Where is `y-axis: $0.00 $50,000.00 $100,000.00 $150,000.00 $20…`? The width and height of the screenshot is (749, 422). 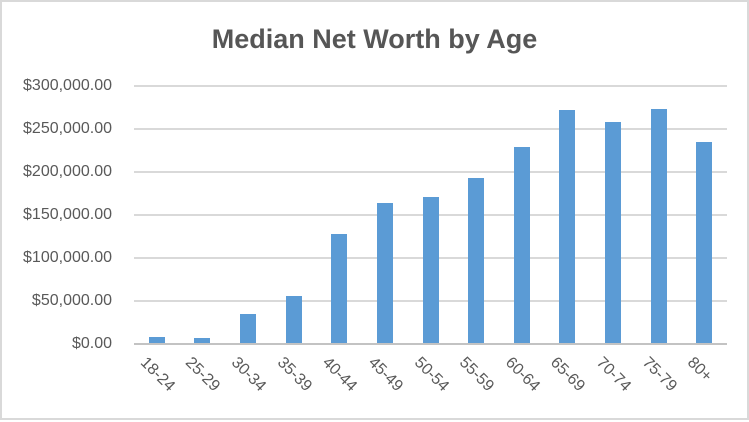 y-axis: $0.00 $50,000.00 $100,000.00 $150,000.00 $20… is located at coordinates (57, 212).